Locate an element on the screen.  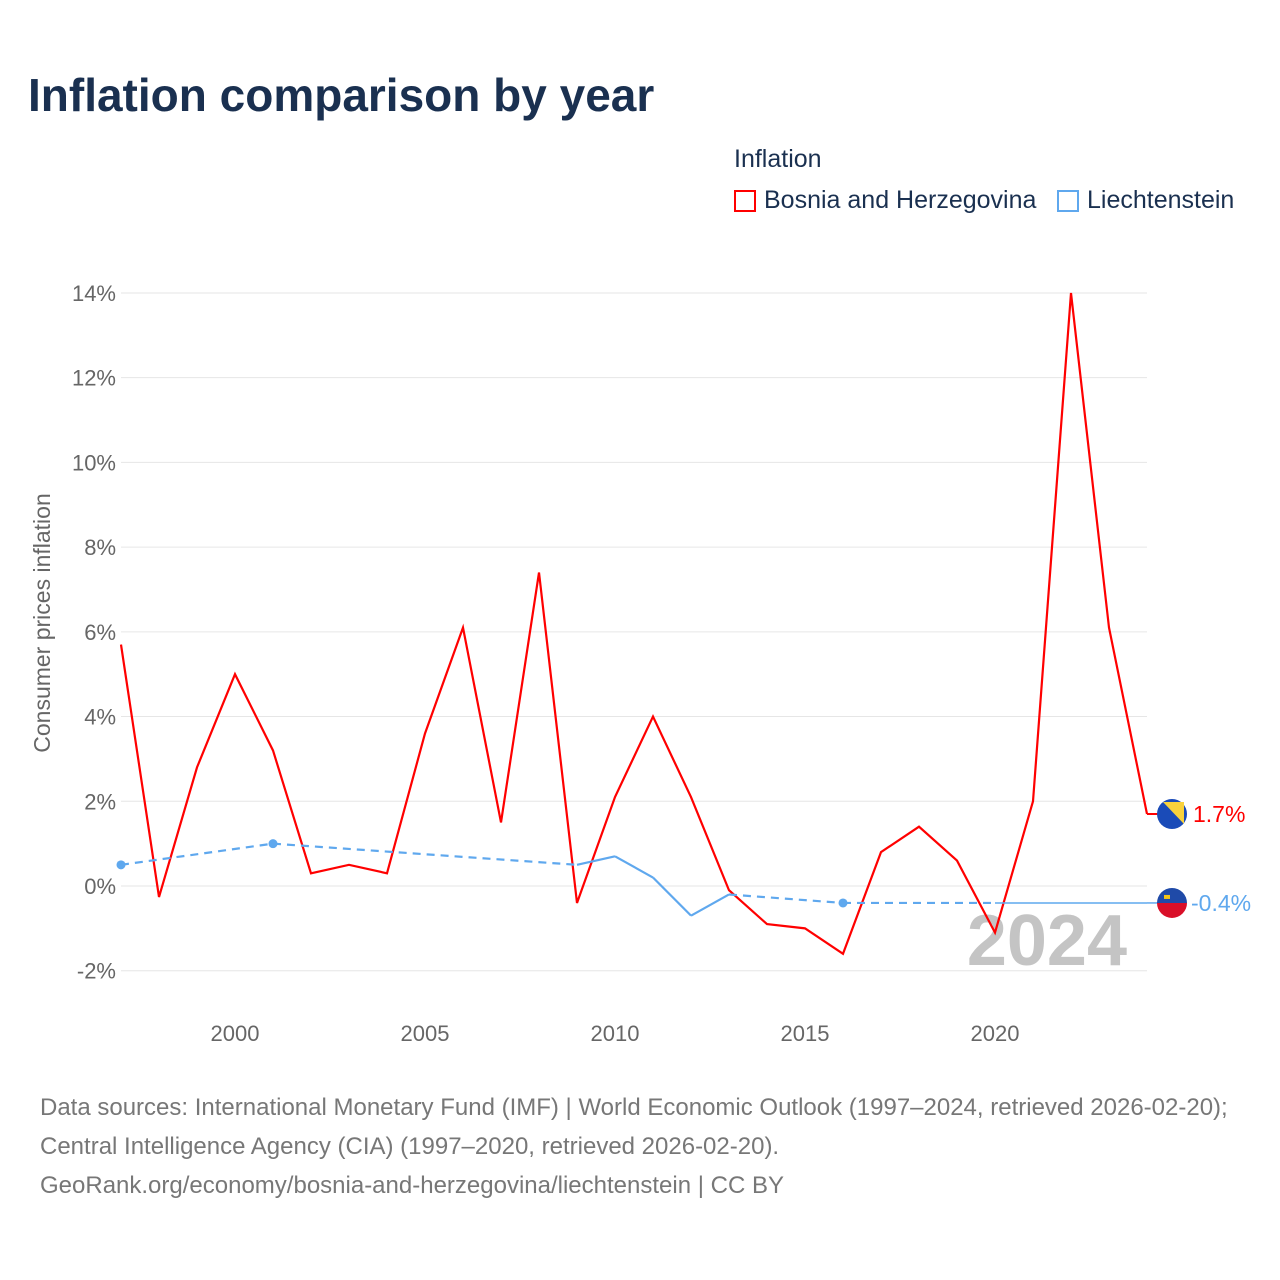
end-label-bosnia: 1.7% is located at coordinates (1219, 814).